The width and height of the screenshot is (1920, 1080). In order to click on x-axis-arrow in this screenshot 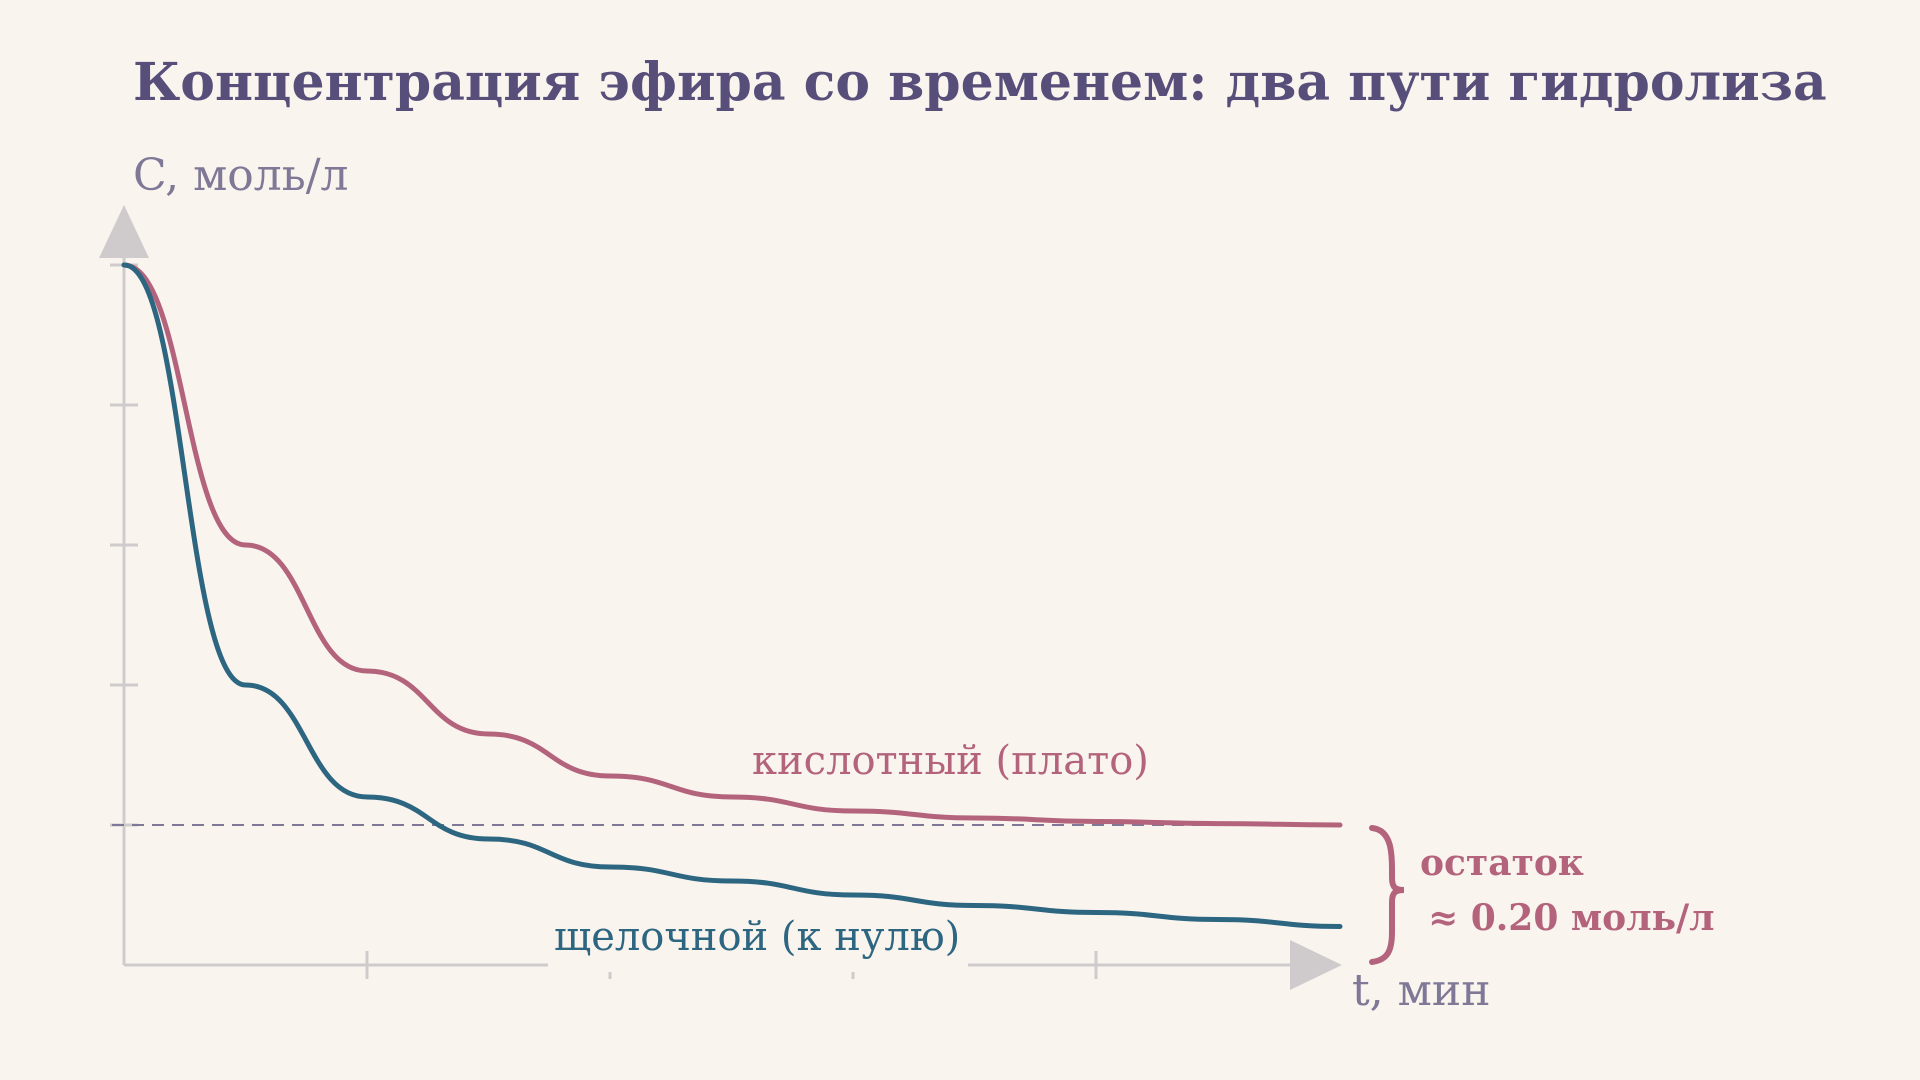, I will do `click(1316, 965)`.